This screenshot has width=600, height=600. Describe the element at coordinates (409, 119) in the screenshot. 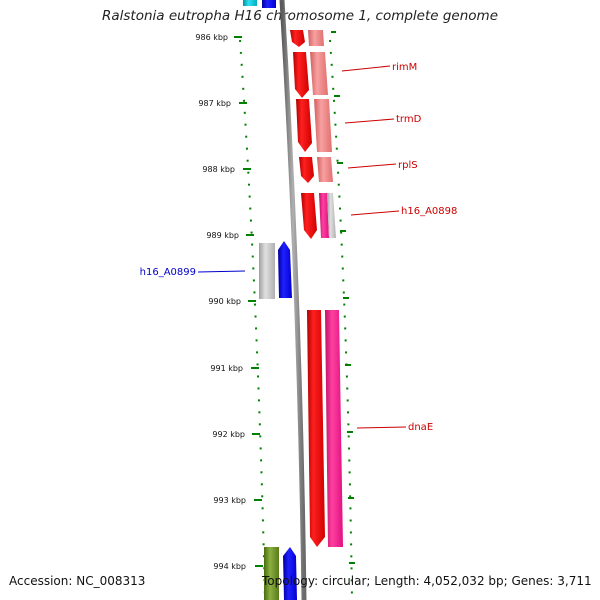

I see `gene-label-trmD: trmD` at that location.